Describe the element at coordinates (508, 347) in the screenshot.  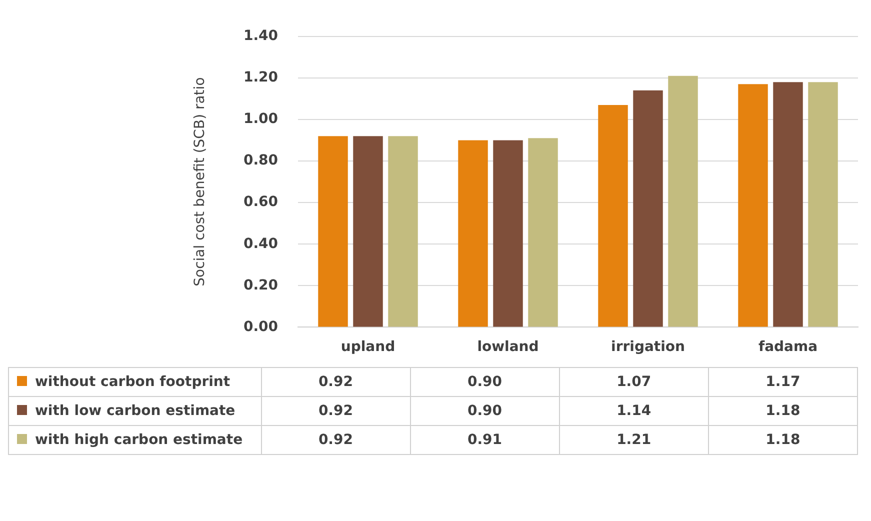
I see `x-tick-label: lowland` at that location.